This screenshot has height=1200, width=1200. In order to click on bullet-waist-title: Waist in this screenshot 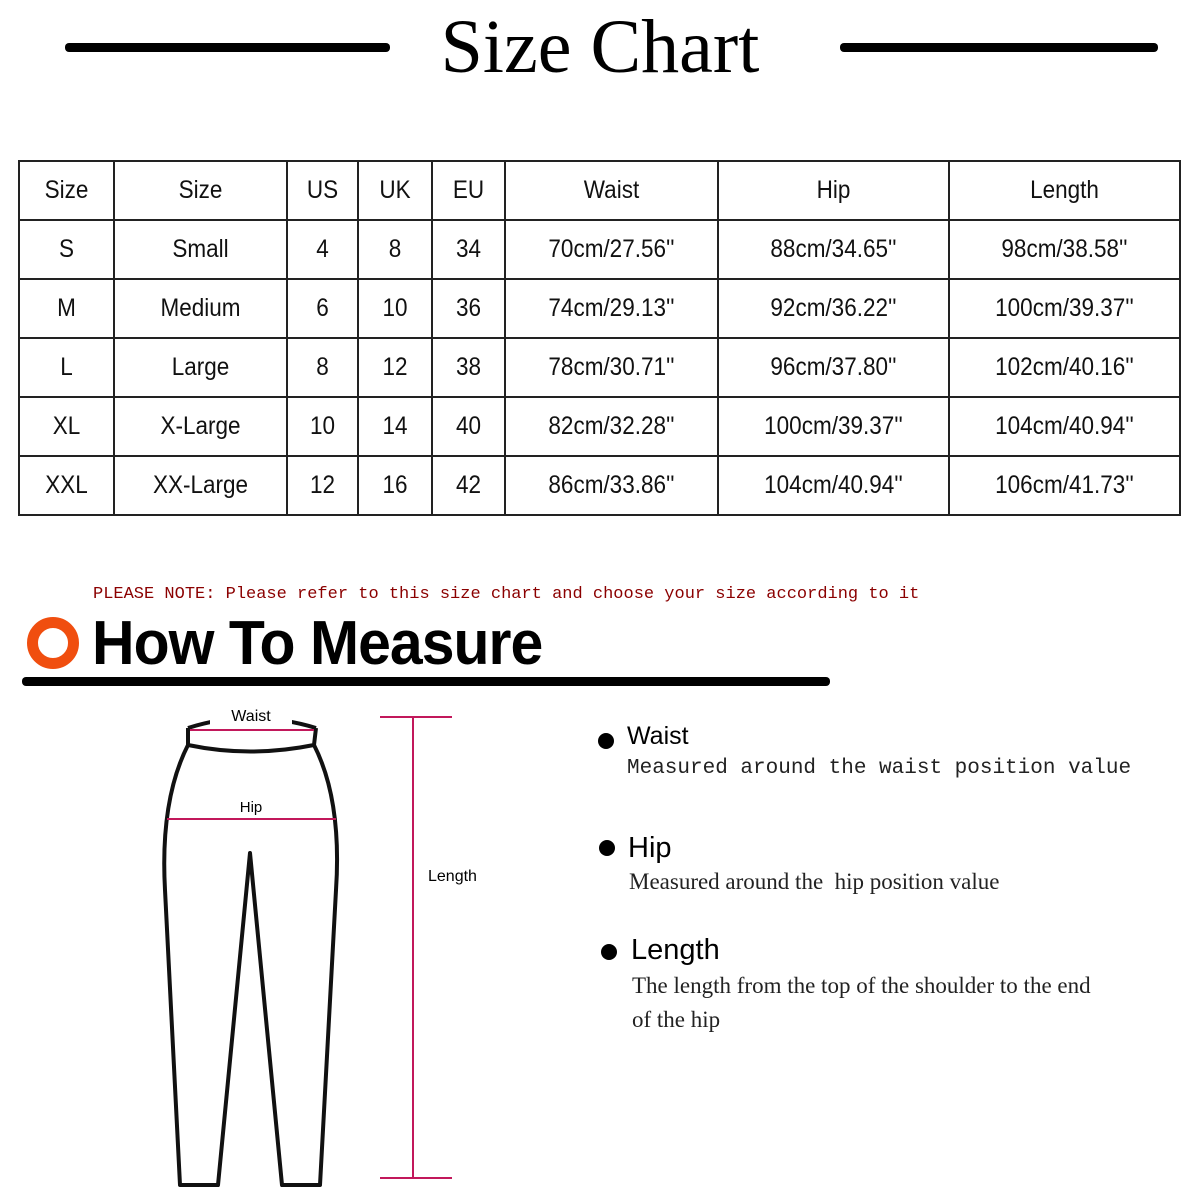, I will do `click(658, 736)`.